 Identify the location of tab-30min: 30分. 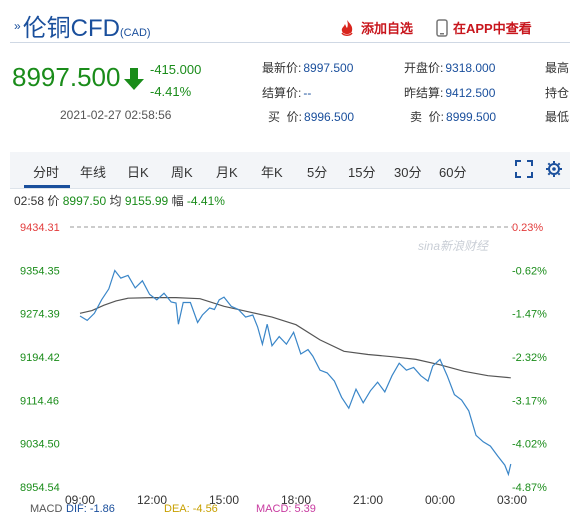
(408, 172).